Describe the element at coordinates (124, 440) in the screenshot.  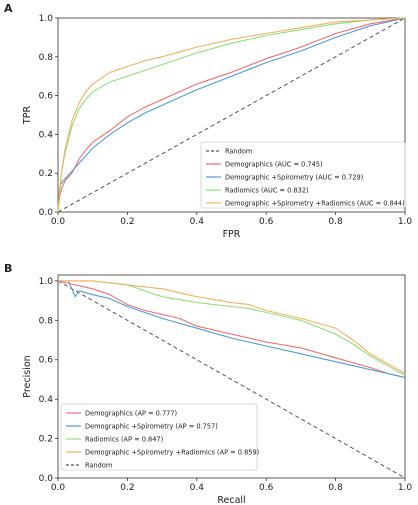
I see `legend-entry: Radiomics (AP = 0.847)` at that location.